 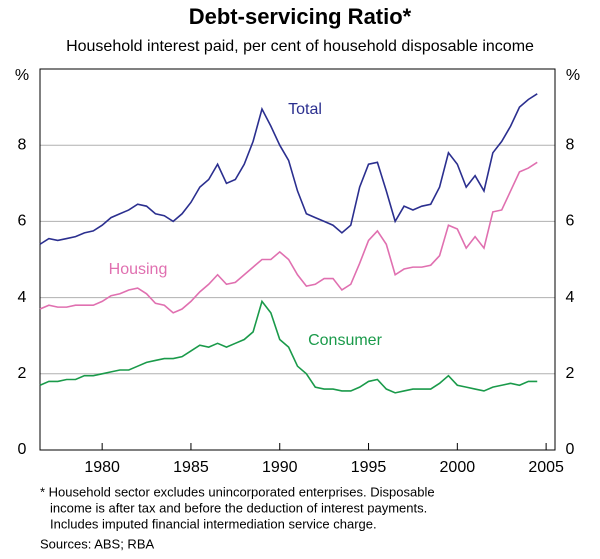 I want to click on y-unit-left: %, so click(x=22, y=75).